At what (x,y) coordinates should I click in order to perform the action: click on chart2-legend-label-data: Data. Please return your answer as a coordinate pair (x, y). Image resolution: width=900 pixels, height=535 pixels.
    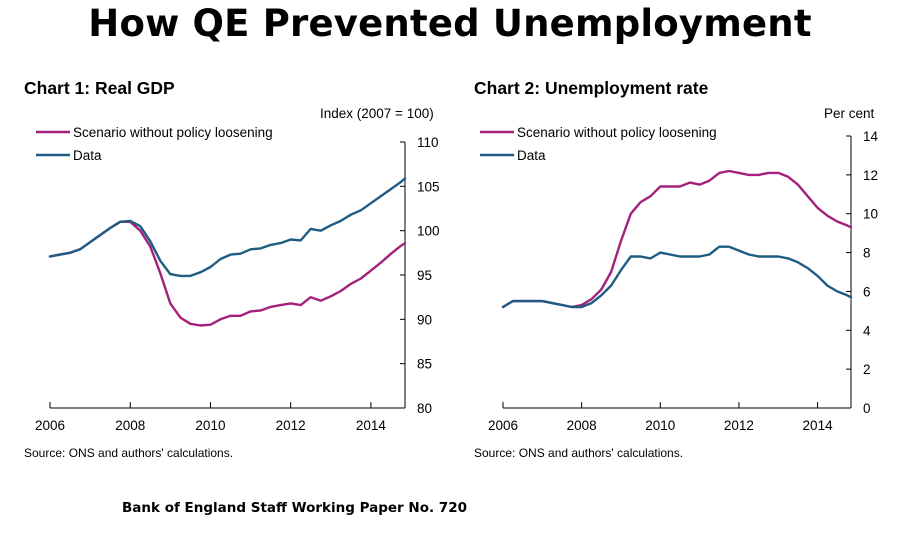
    Looking at the image, I should click on (531, 155).